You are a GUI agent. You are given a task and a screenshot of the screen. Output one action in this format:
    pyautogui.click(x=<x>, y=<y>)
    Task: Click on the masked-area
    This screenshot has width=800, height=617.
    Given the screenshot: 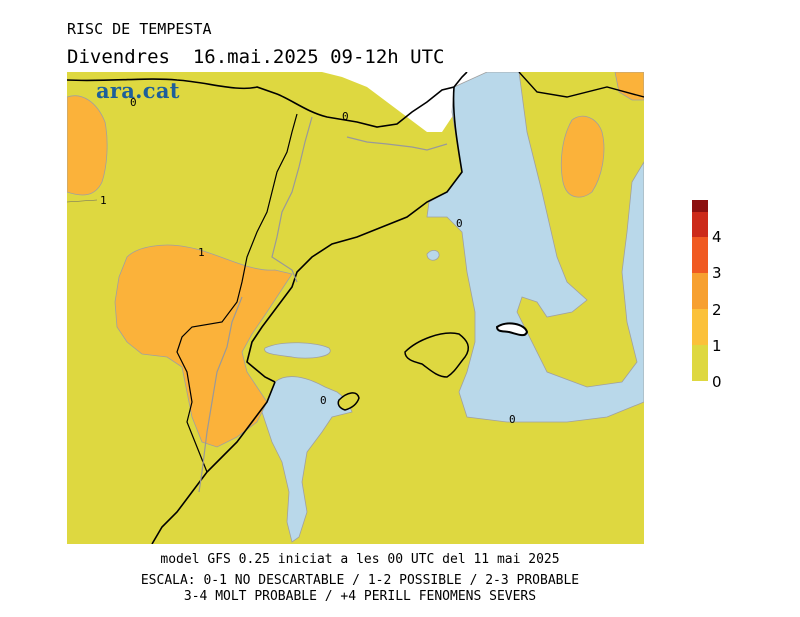 What is the action you would take?
    pyautogui.click(x=404, y=102)
    